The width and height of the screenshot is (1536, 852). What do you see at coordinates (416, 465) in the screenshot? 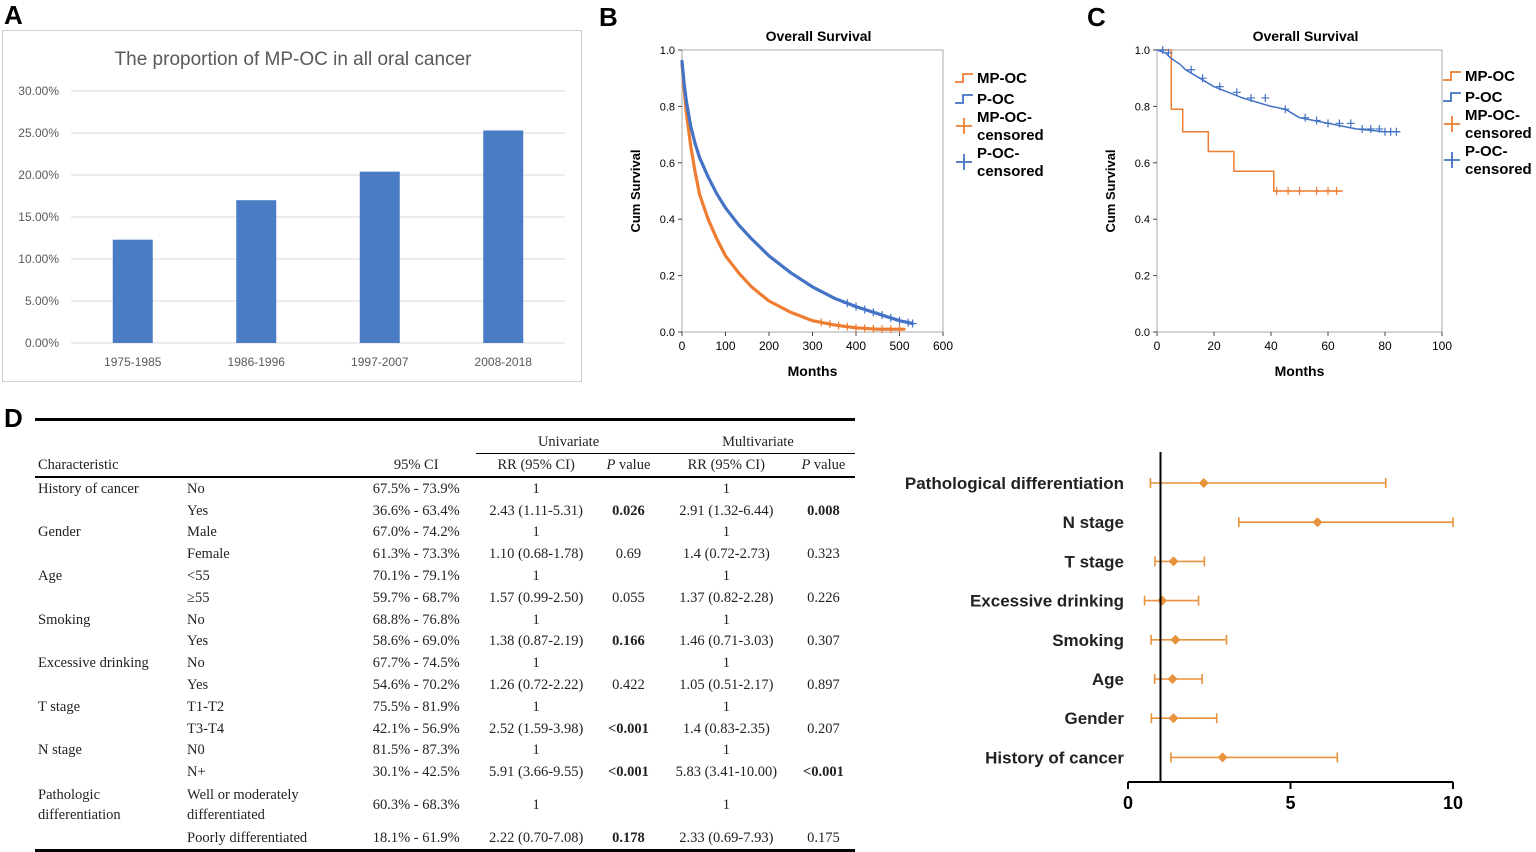
I see `header-ci: 95% CI` at bounding box center [416, 465].